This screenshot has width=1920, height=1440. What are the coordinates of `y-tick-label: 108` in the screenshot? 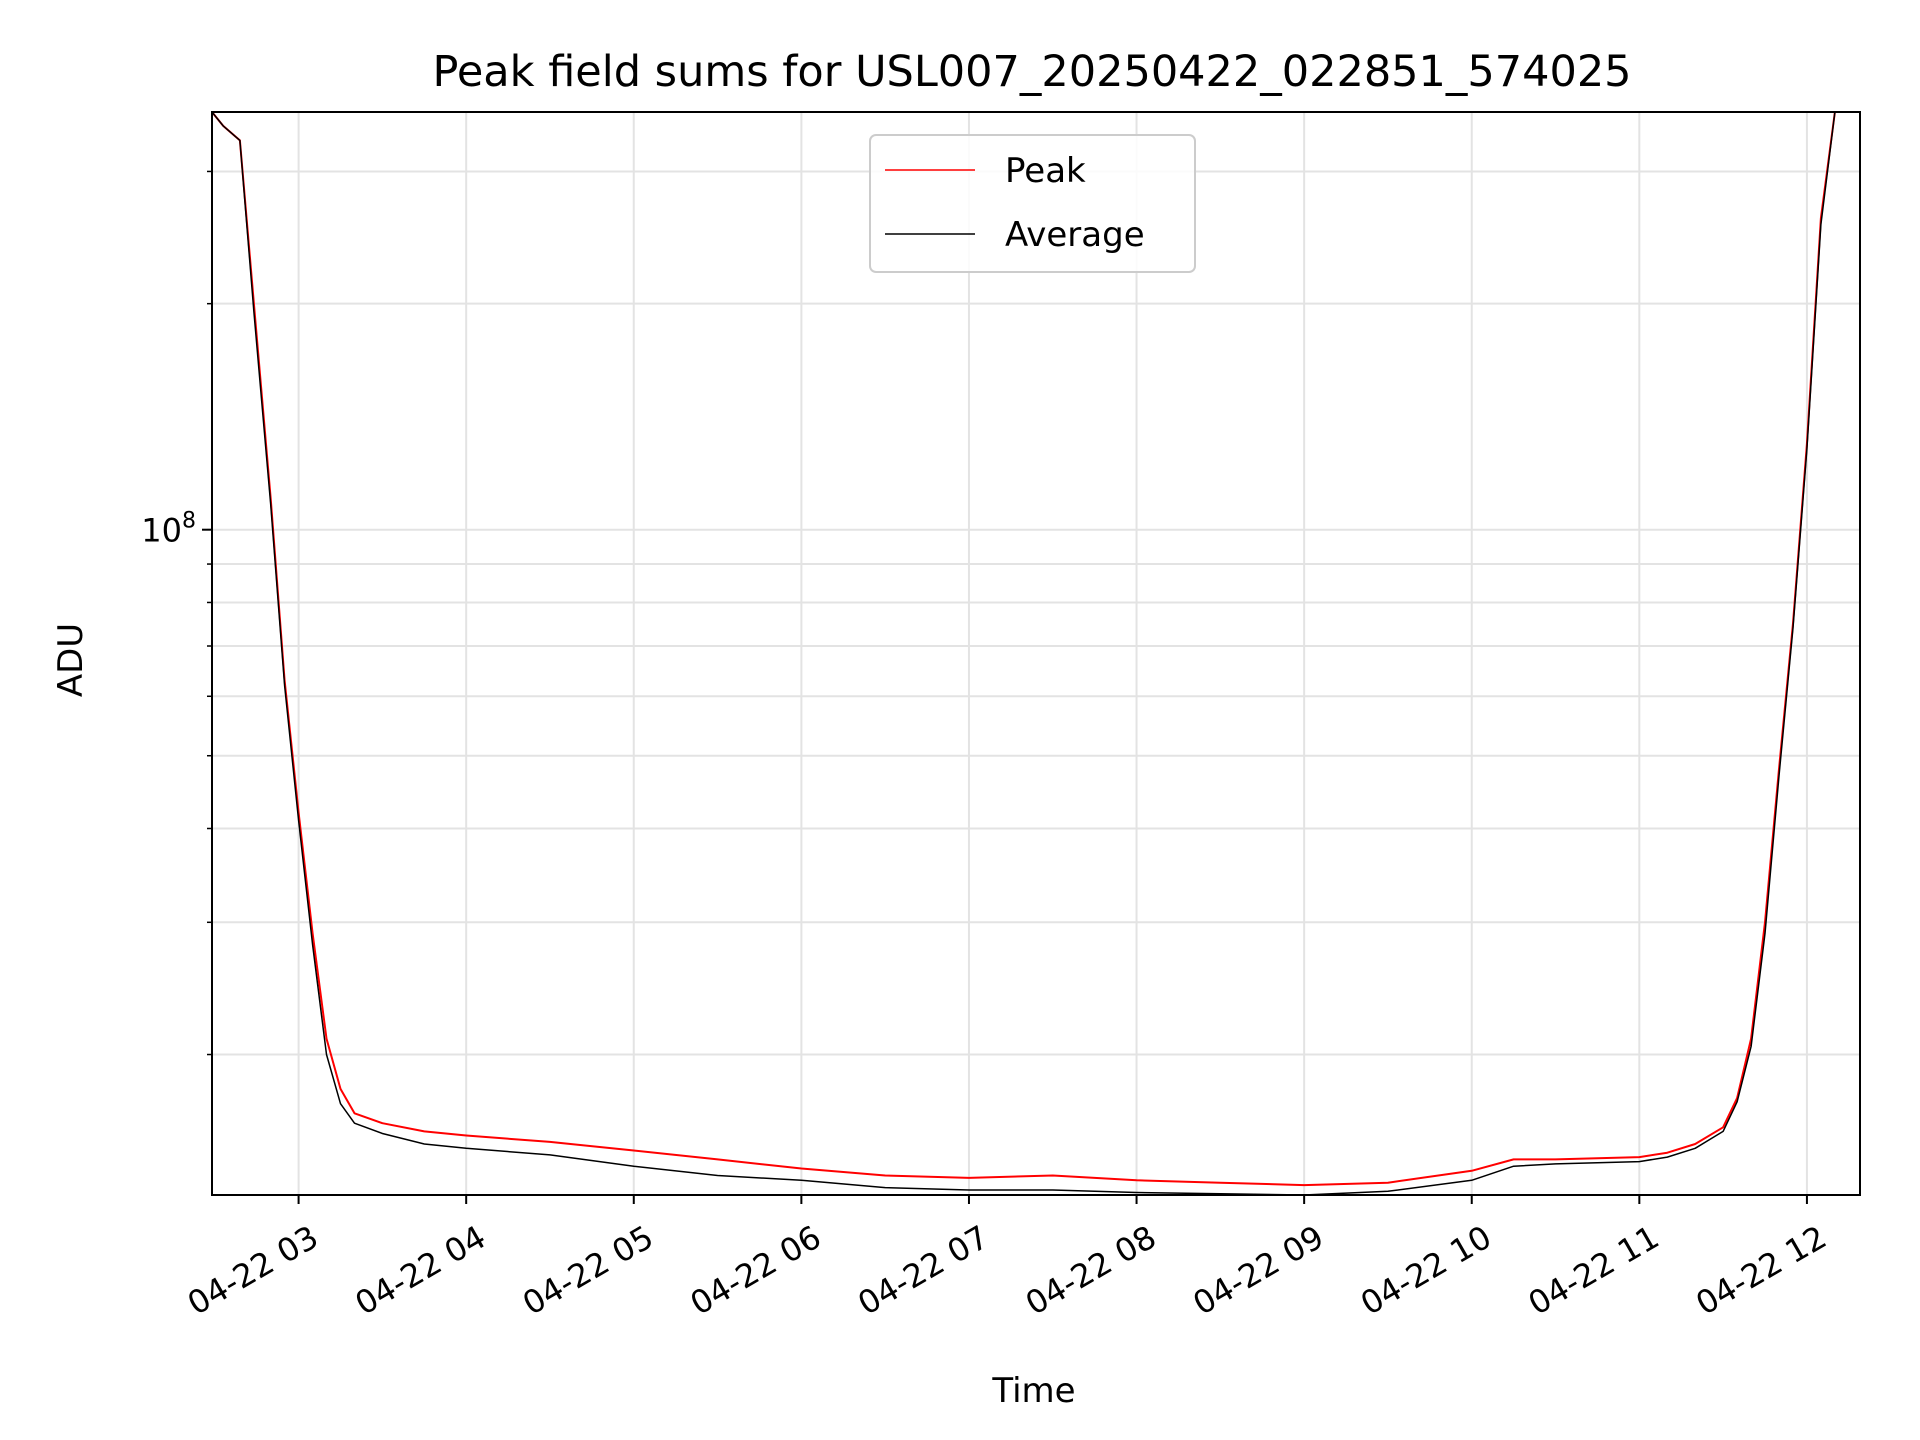 It's located at (168, 529).